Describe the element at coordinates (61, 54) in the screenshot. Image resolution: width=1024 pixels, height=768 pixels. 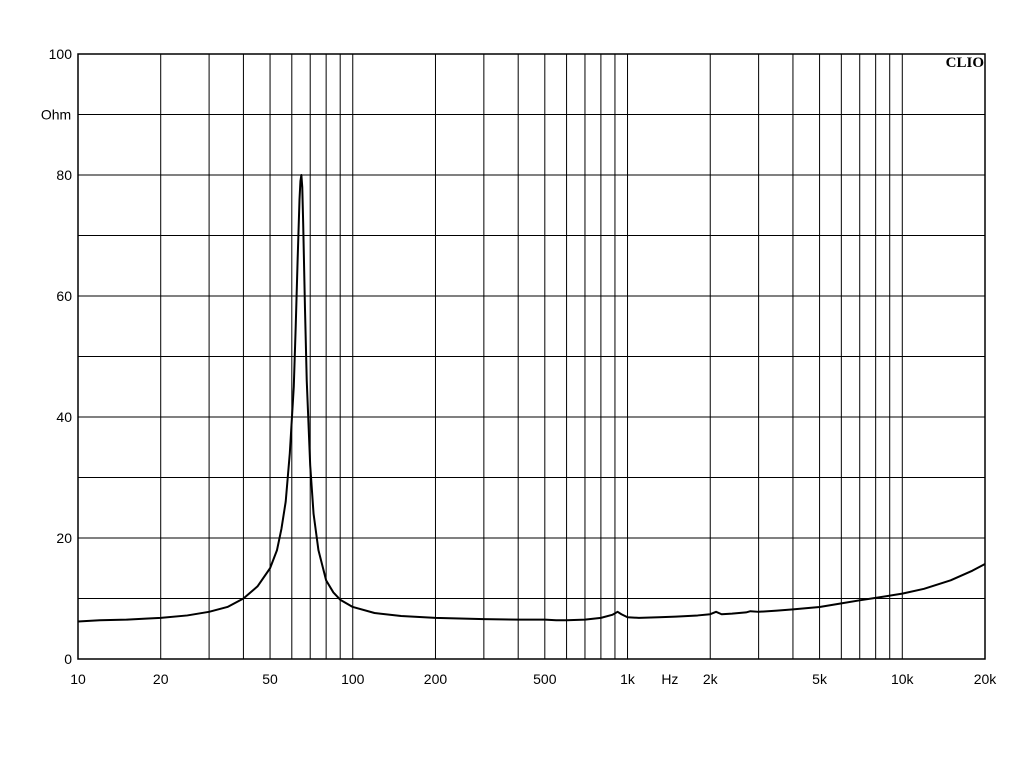
I see `y-tick-label: 100` at that location.